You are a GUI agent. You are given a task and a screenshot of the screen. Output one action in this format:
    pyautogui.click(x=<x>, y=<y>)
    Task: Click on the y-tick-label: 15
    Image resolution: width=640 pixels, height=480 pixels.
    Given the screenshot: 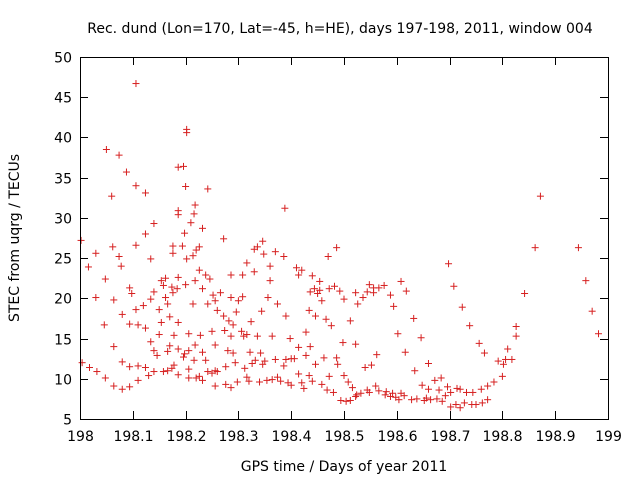 What is the action you would take?
    pyautogui.click(x=63, y=341)
    